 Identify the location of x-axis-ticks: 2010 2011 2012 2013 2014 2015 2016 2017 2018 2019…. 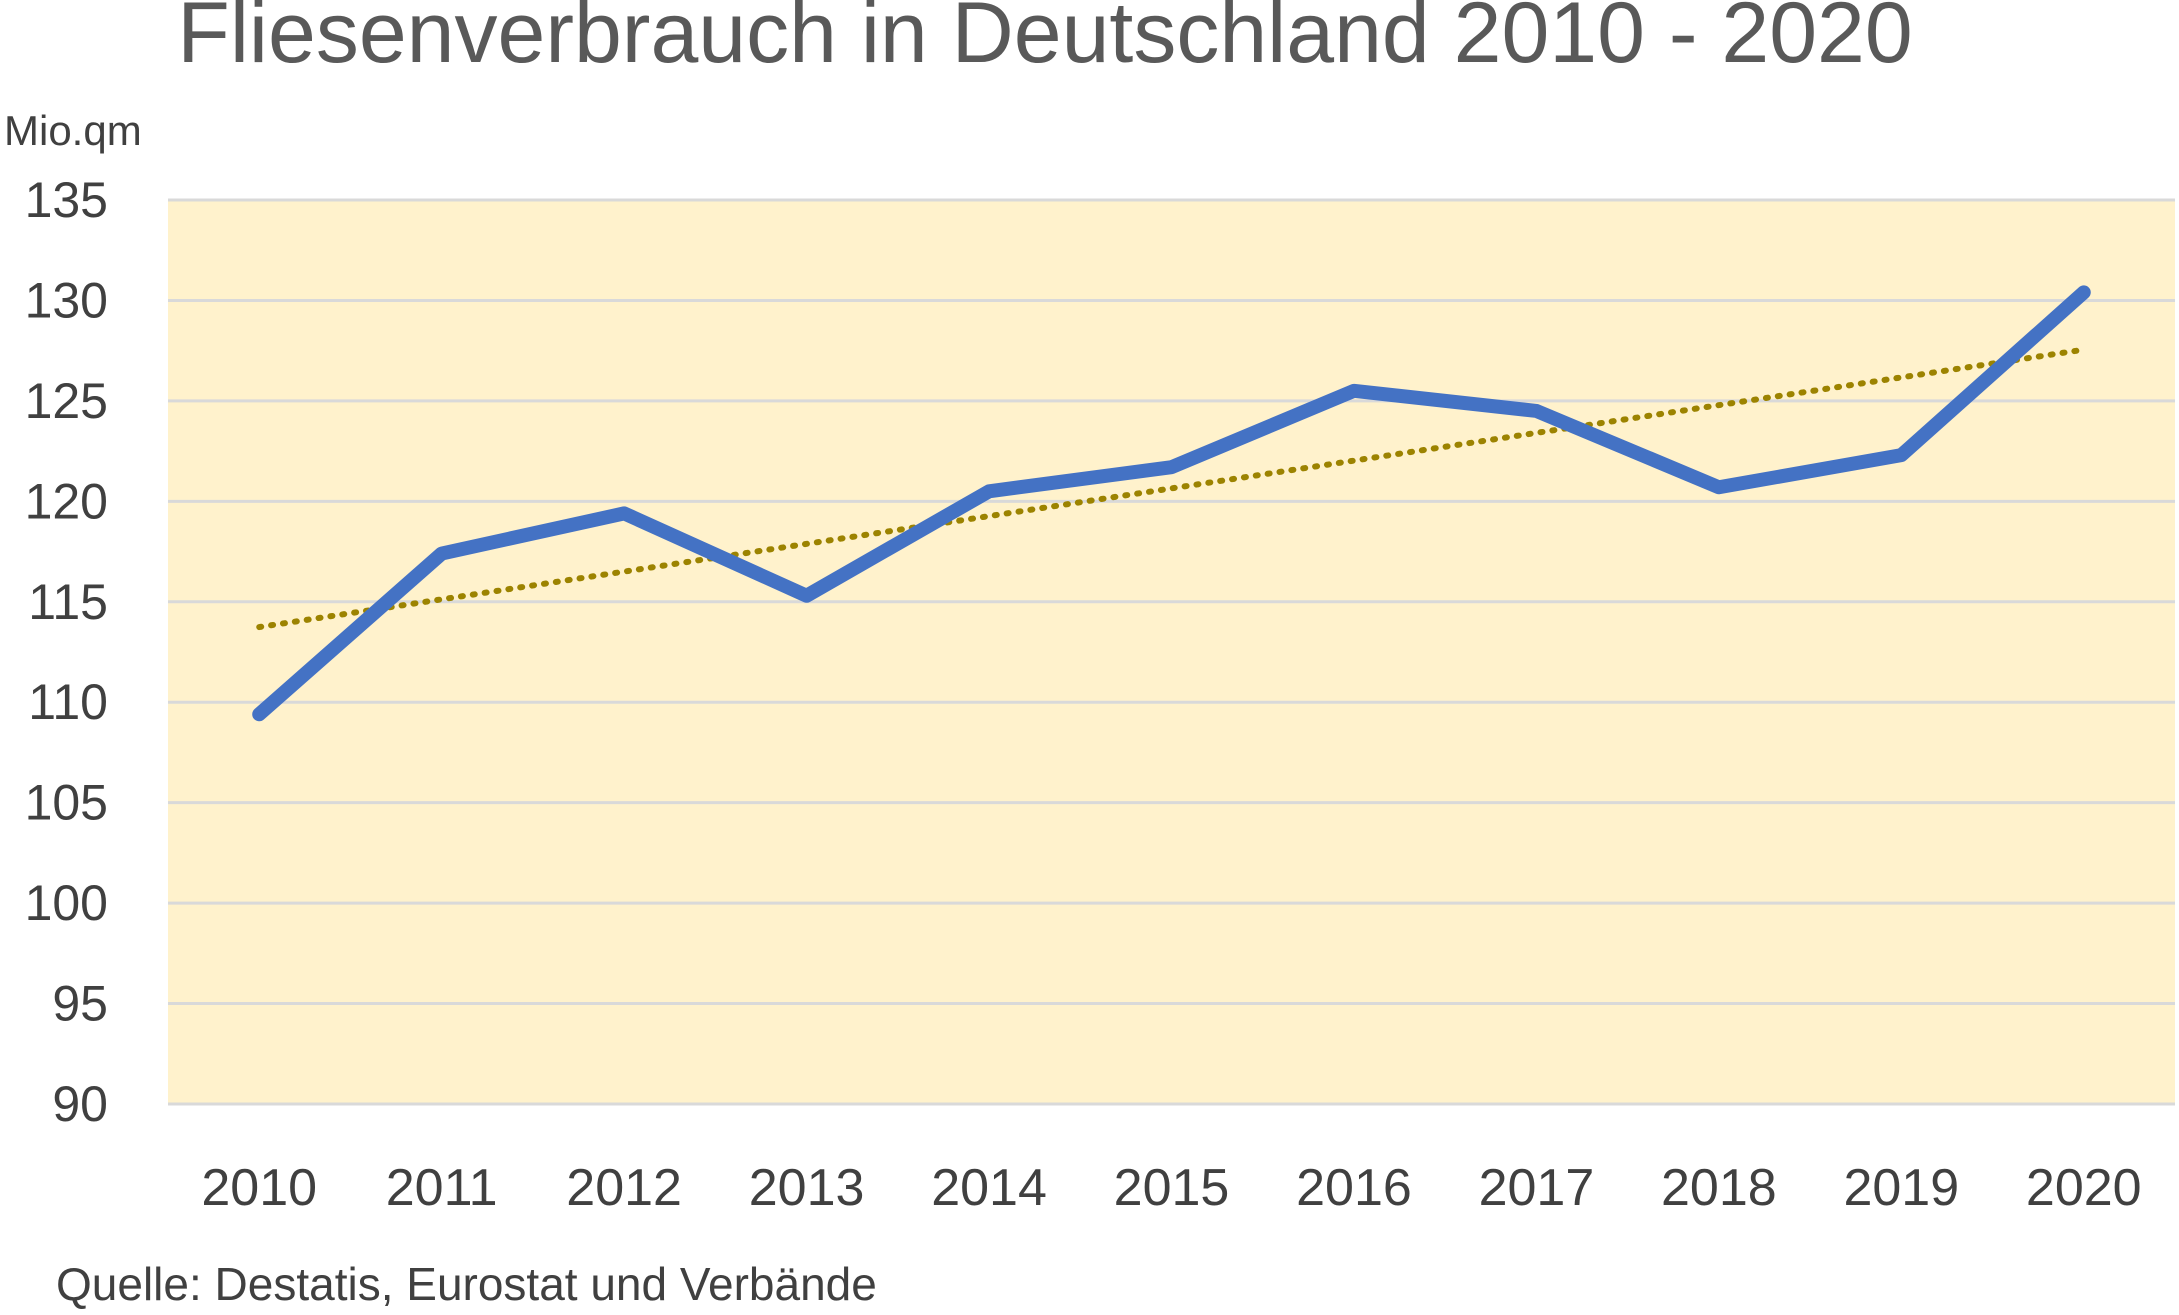
(1171, 1188).